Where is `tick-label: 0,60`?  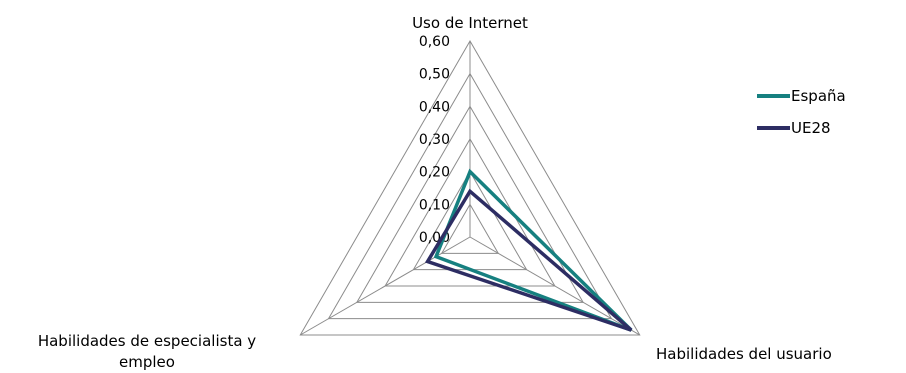 tick-label: 0,60 is located at coordinates (434, 42).